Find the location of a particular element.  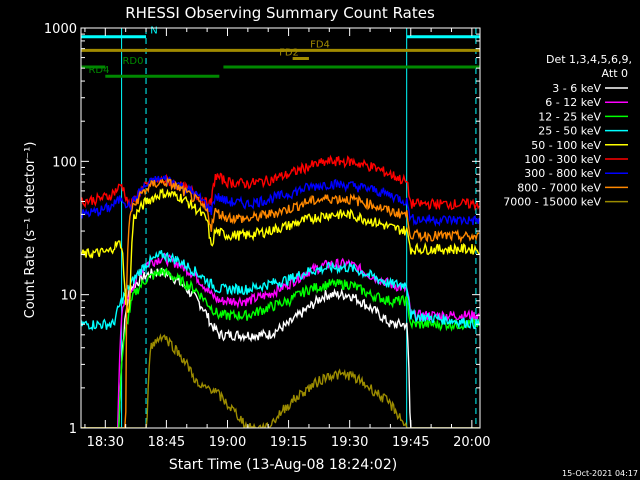

y-tick-label-2: 100 is located at coordinates (64, 162).